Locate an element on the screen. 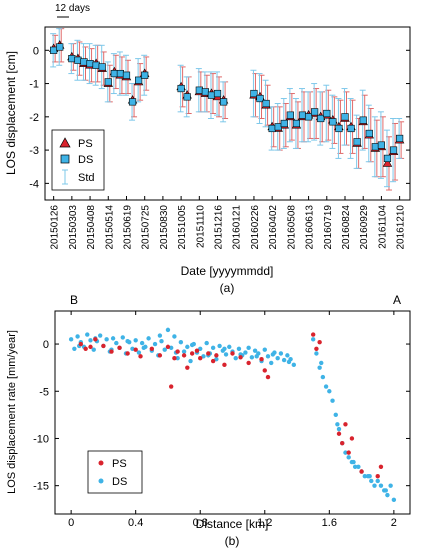  y-tick-label: -3 is located at coordinates (34, 151).